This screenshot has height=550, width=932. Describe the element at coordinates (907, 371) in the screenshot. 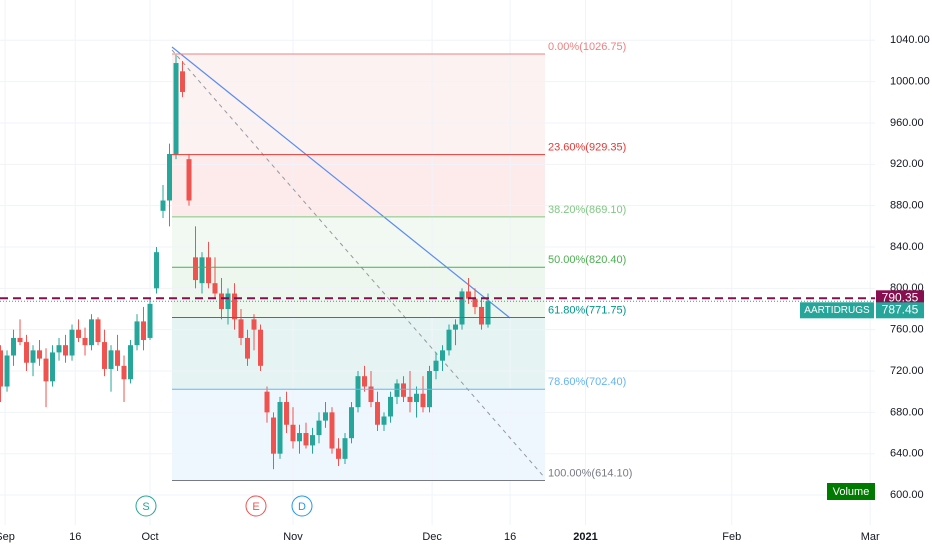

I see `y-tick-label: 720.00` at that location.